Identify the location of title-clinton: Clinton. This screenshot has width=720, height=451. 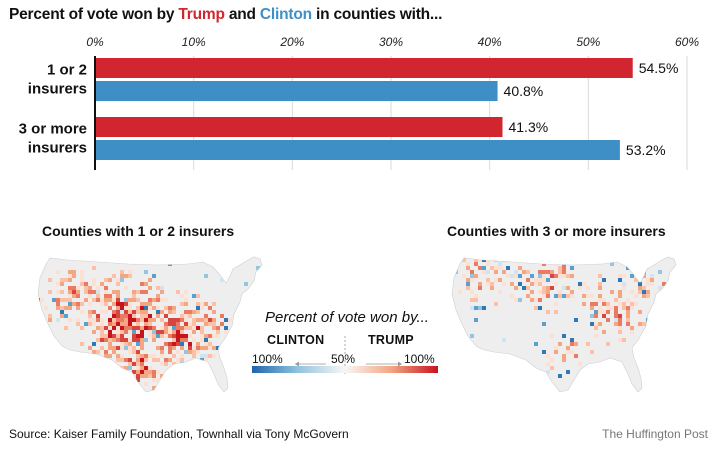
(285, 14).